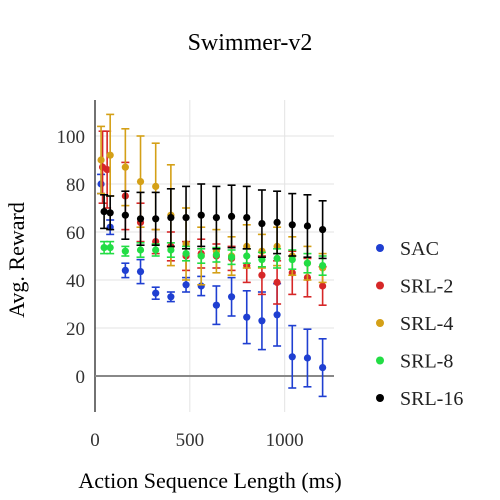  Describe the element at coordinates (95, 440) in the screenshot. I see `x-tick-label: 0` at that location.